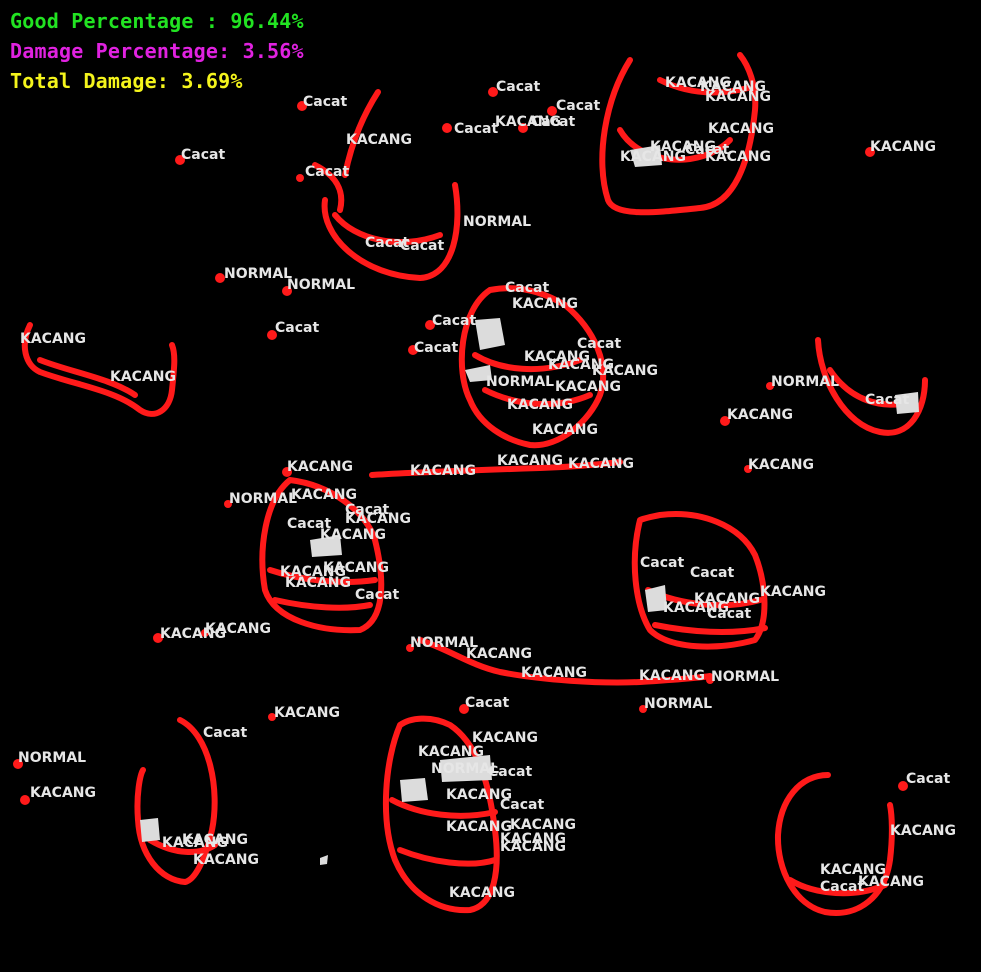 This screenshot has width=981, height=972. What do you see at coordinates (157, 51) in the screenshot?
I see `damage-percentage: Damage Percentage: 3.56%` at bounding box center [157, 51].